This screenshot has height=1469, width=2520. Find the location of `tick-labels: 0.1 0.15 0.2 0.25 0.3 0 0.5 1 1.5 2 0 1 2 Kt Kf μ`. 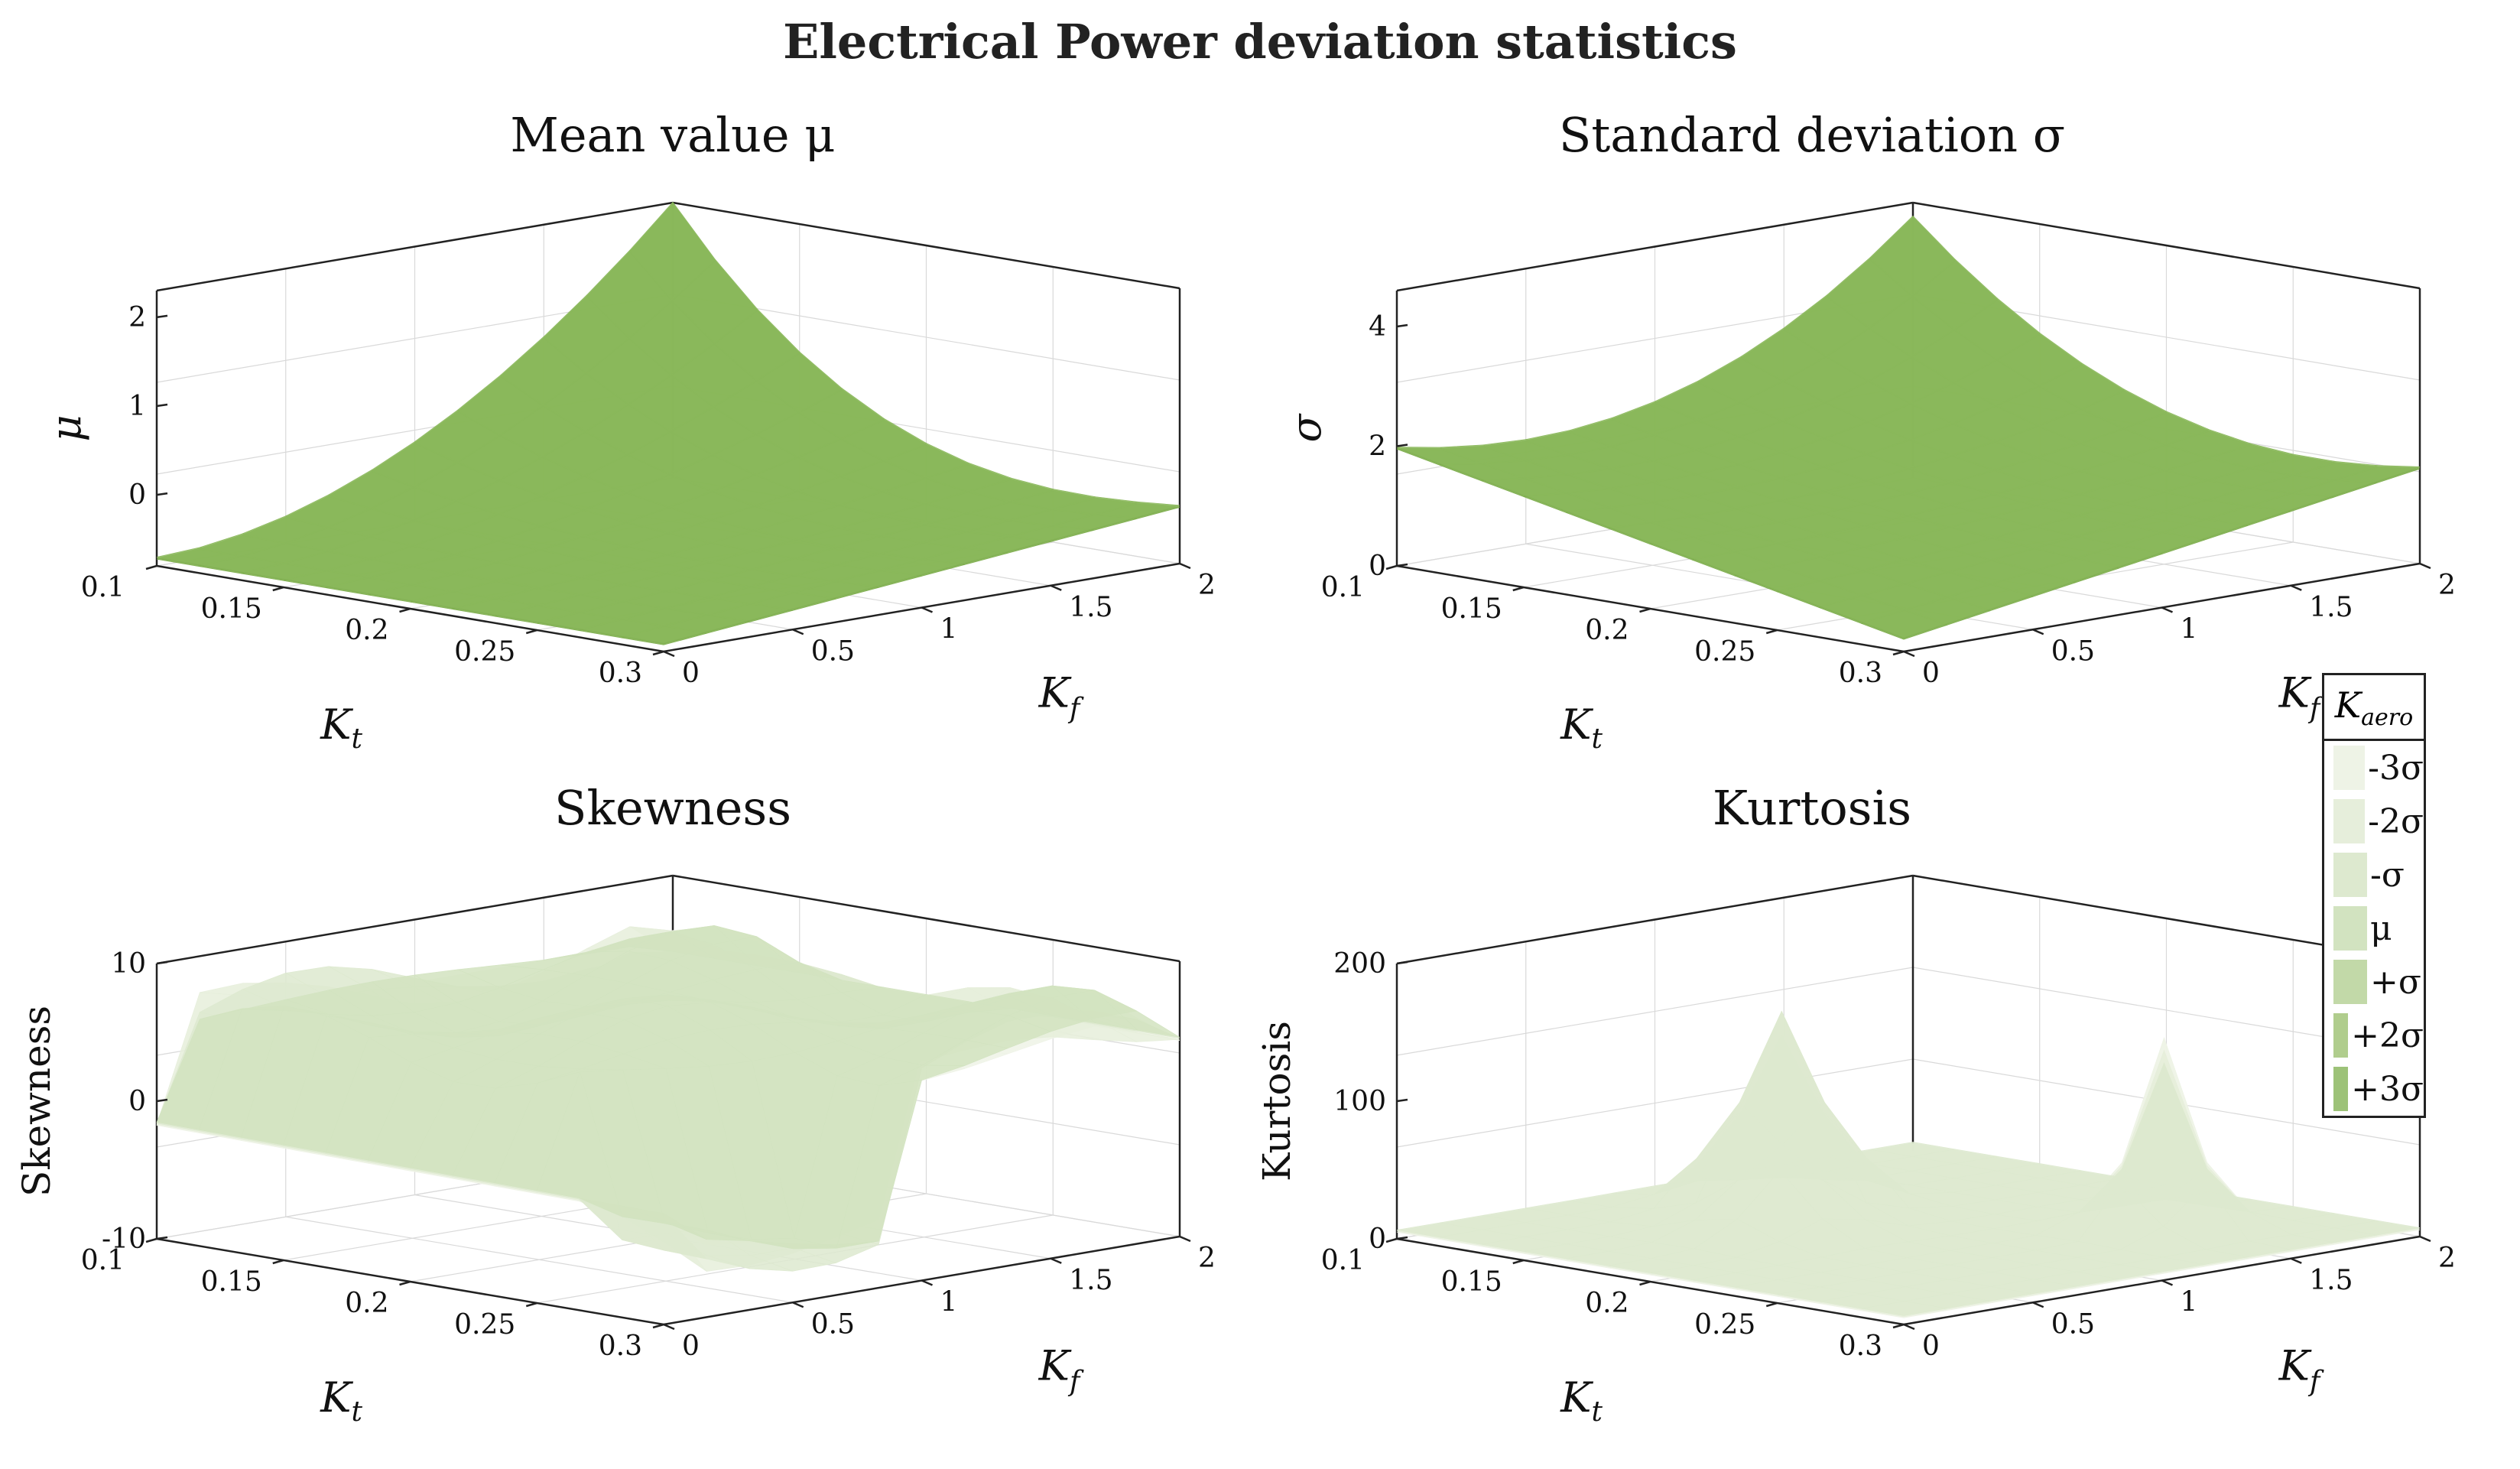

tick-labels: 0.1 0.15 0.2 0.25 0.3 0 0.5 1 1.5 2 0 1 2 Kt Kf μ is located at coordinates (629, 528).